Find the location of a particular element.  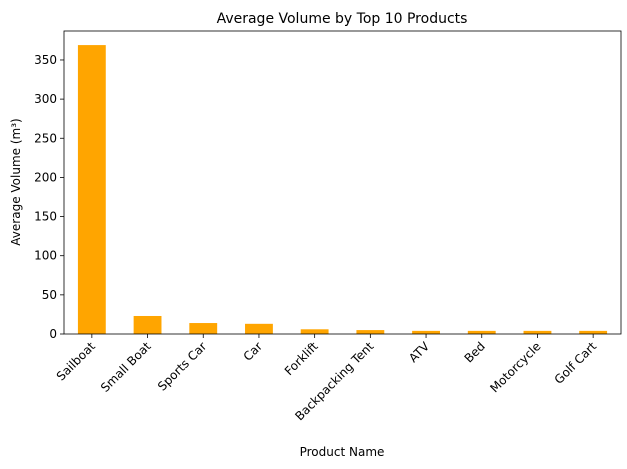

y-tick-label: 350 is located at coordinates (45, 60).